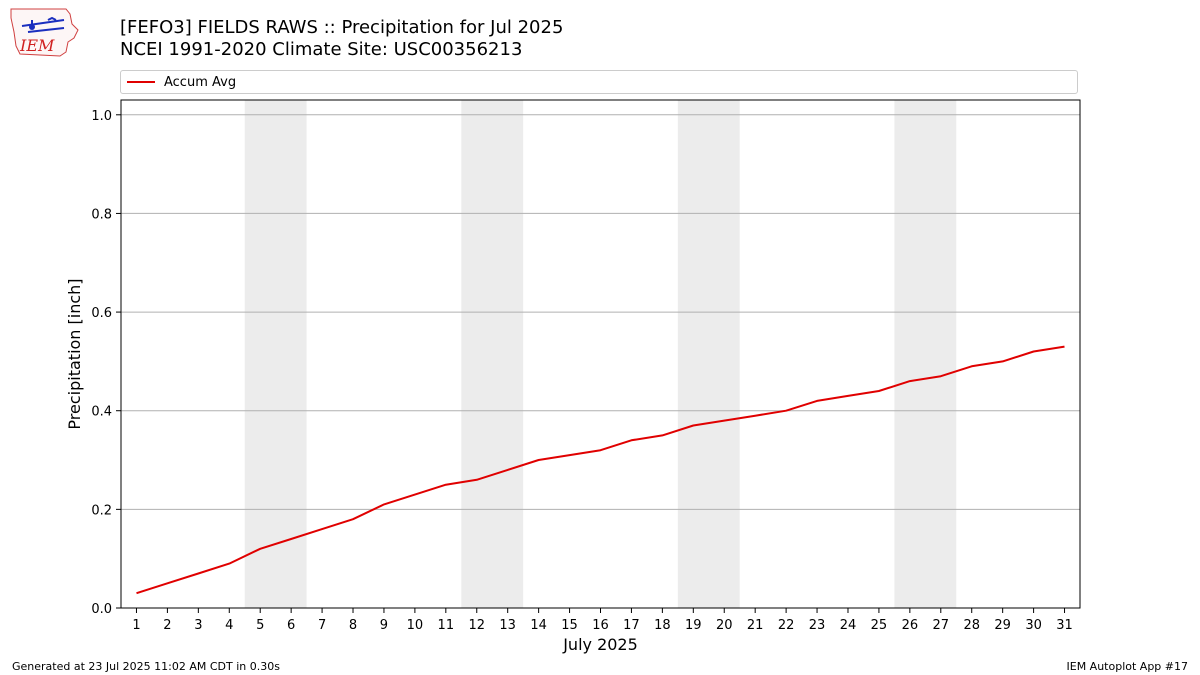 The image size is (1200, 675). I want to click on title-line-2: NCEI 1991-2020 Climate Site: USC00356213, so click(321, 49).